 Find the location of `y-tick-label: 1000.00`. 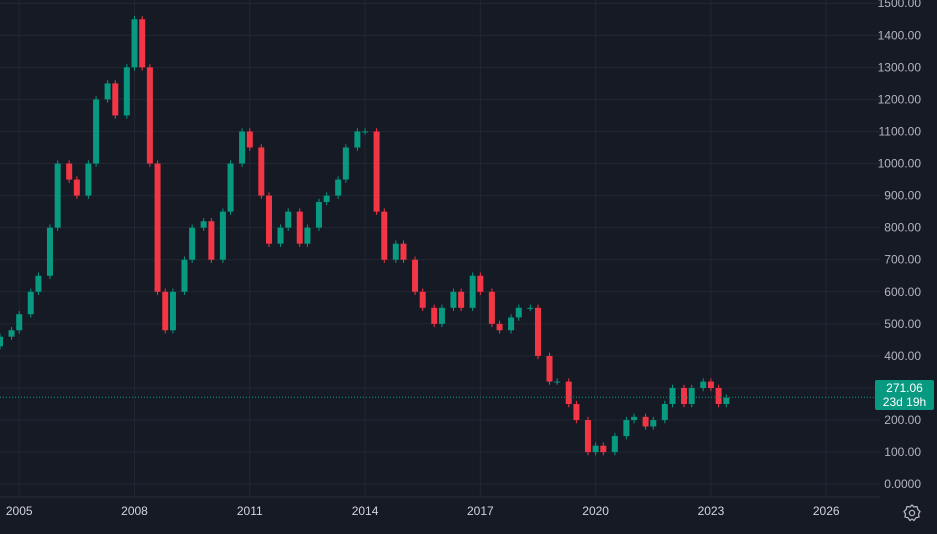

y-tick-label: 1000.00 is located at coordinates (900, 164).